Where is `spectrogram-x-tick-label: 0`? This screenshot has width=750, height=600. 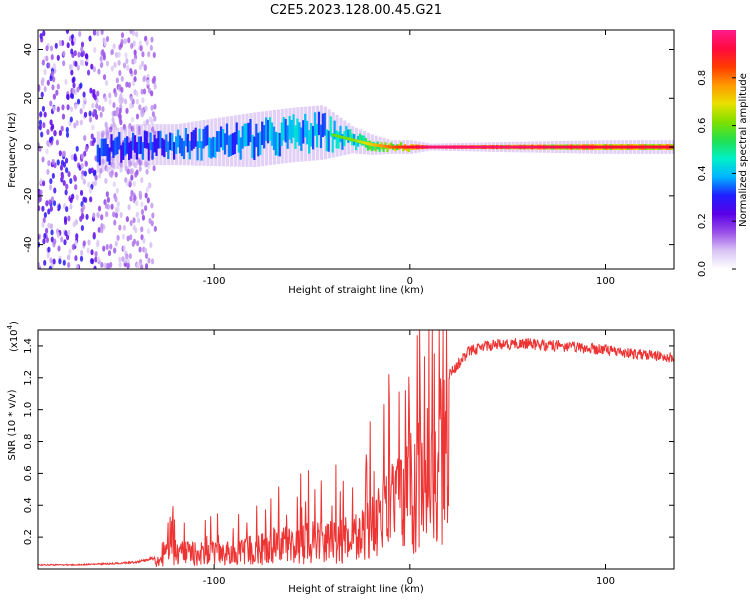 spectrogram-x-tick-label: 0 is located at coordinates (410, 281).